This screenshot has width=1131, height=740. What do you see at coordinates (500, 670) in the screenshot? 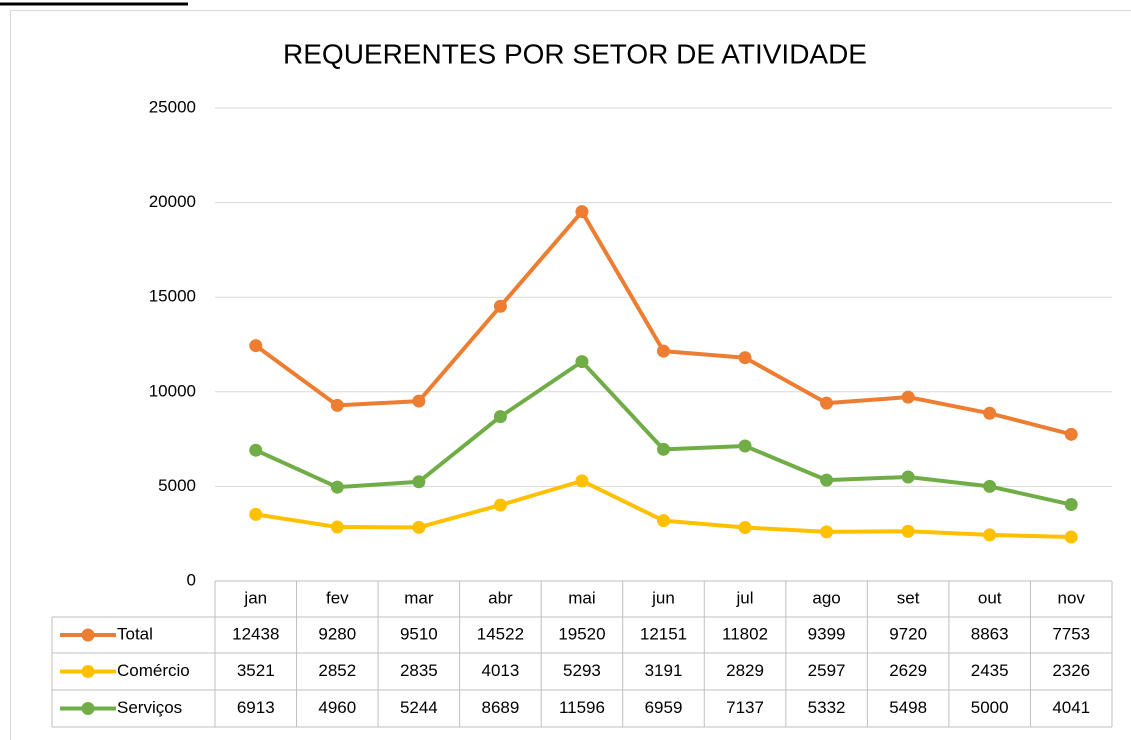
I see `table-cell: 4013` at bounding box center [500, 670].